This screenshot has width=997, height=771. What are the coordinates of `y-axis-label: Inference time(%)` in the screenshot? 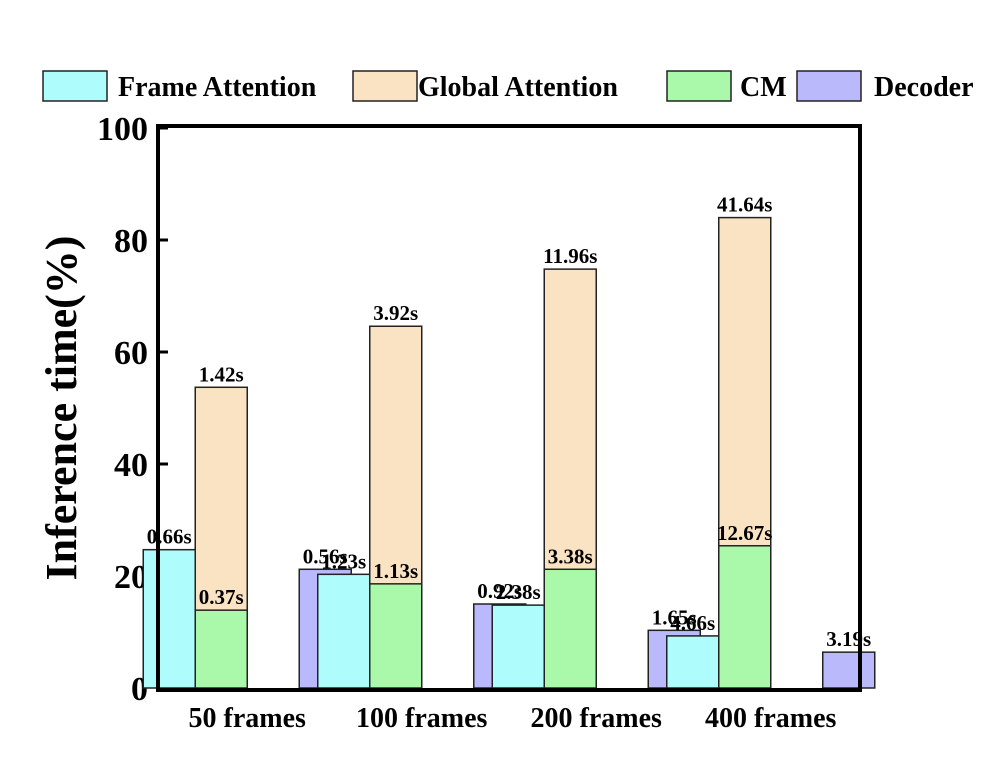 It's located at (61, 408).